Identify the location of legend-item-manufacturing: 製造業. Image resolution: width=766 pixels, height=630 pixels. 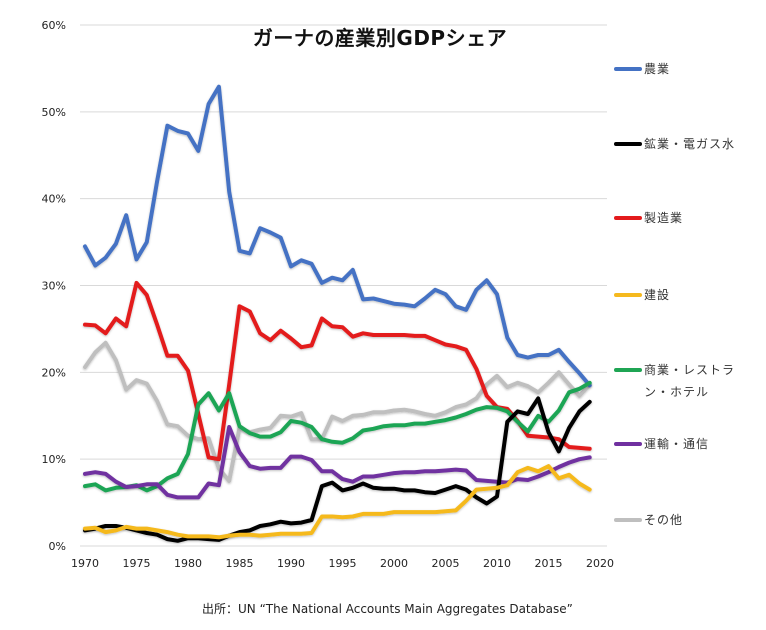
(684, 218).